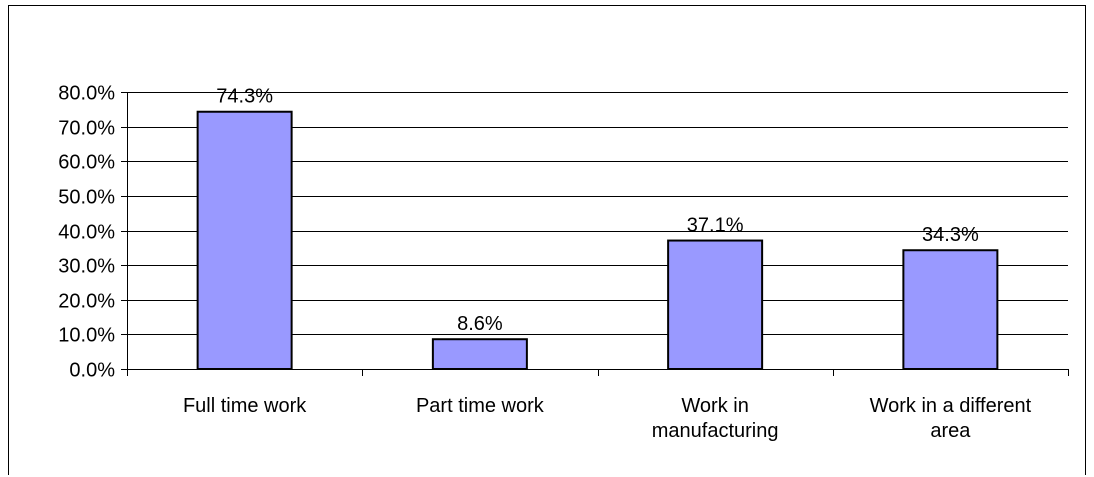 The height and width of the screenshot is (477, 1094). Describe the element at coordinates (245, 406) in the screenshot. I see `x-category-label: Full time work` at that location.